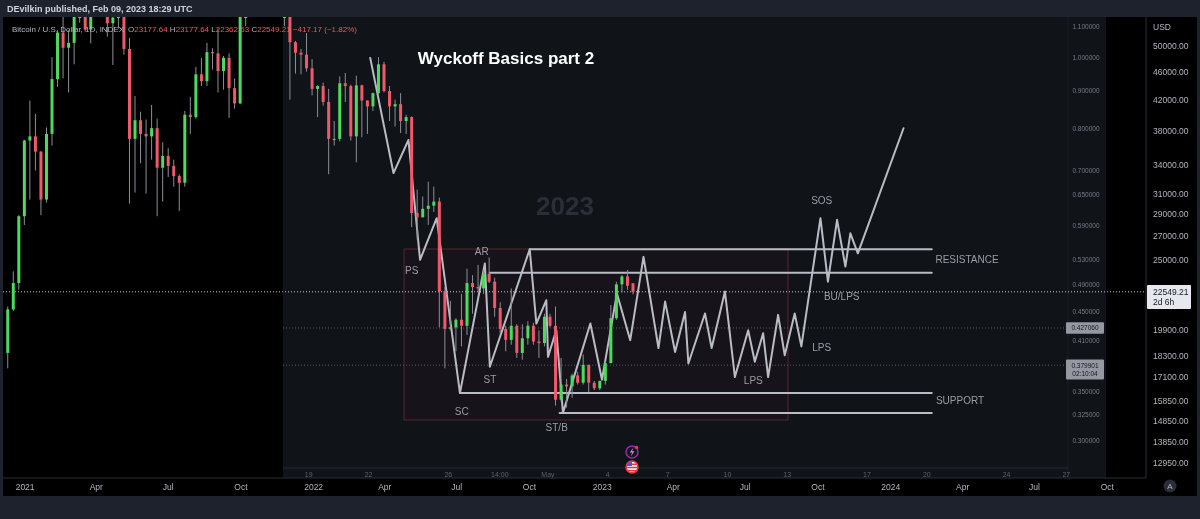 This screenshot has width=1200, height=519. I want to click on x-tick-label: 2022, so click(314, 487).